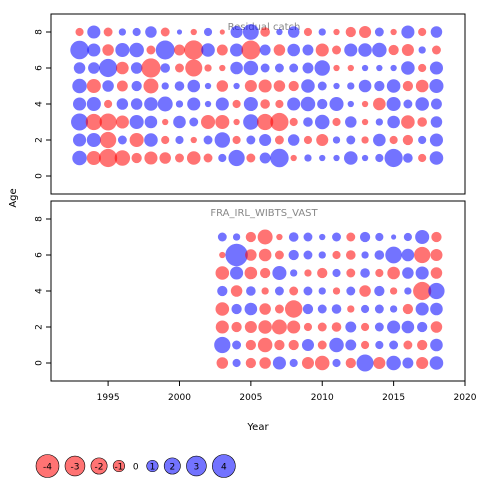 This screenshot has width=480, height=480. What do you see at coordinates (393, 398) in the screenshot?
I see `x-tick-label: 2015` at bounding box center [393, 398].